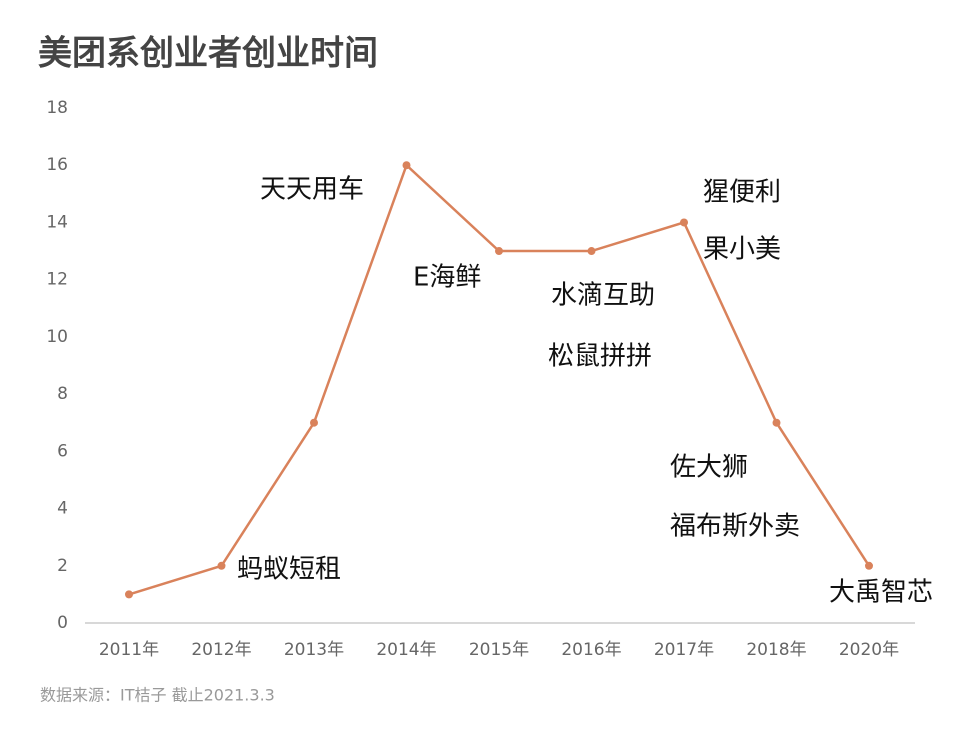  Describe the element at coordinates (709, 468) in the screenshot. I see `annotation: 佐大狮` at that location.